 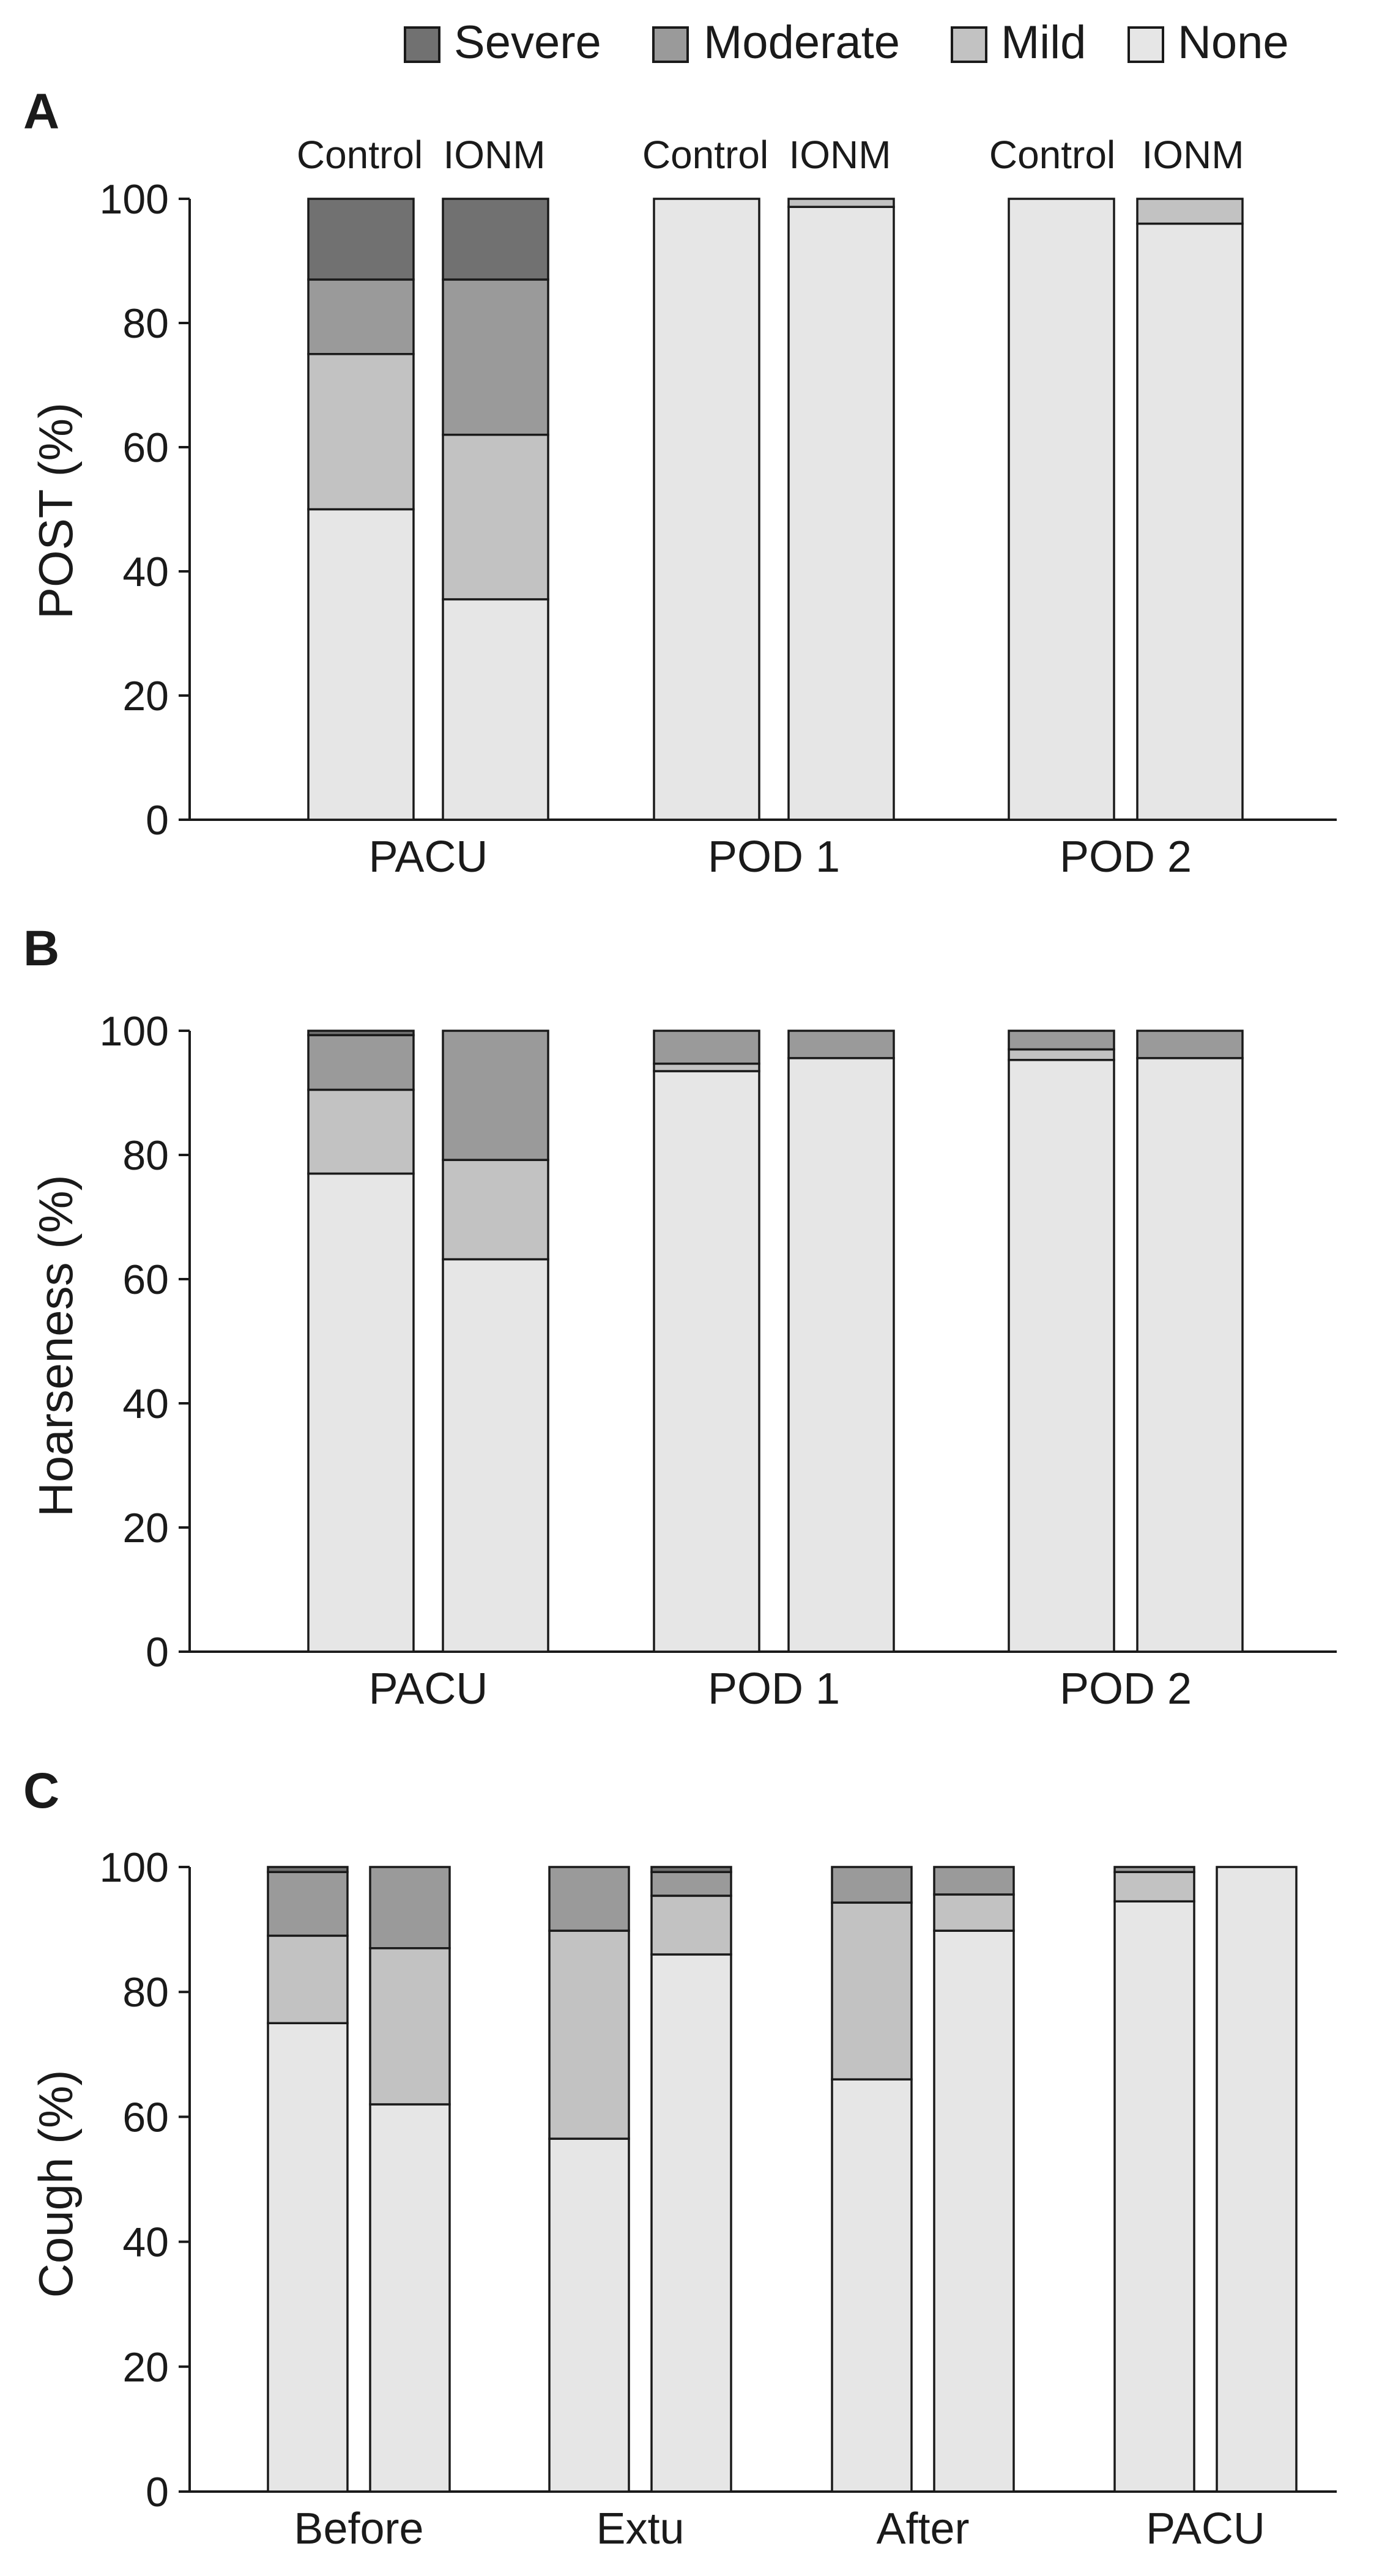 What do you see at coordinates (691, 1884) in the screenshot?
I see `bar-segment-extu-ionm-moderate` at bounding box center [691, 1884].